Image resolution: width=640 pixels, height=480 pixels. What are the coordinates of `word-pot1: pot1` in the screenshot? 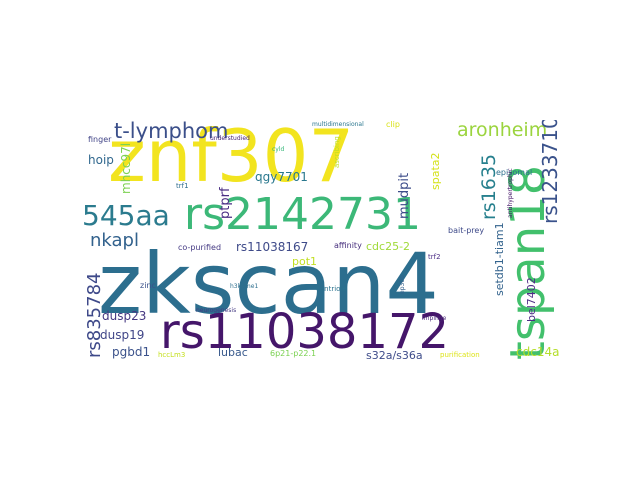 It's located at (305, 261).